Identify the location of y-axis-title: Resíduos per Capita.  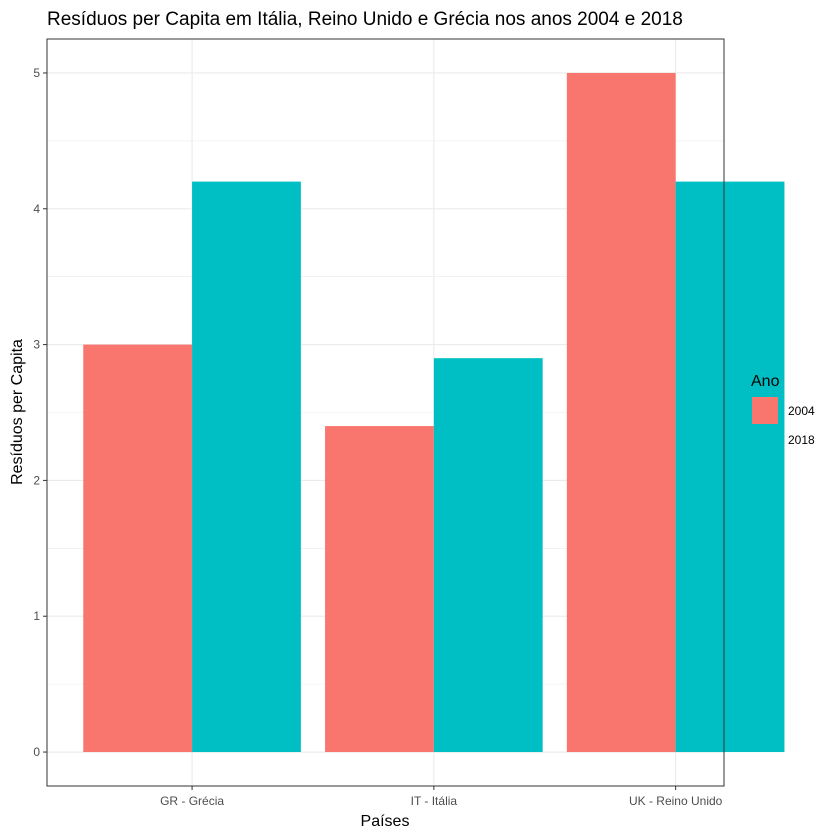
(17, 412).